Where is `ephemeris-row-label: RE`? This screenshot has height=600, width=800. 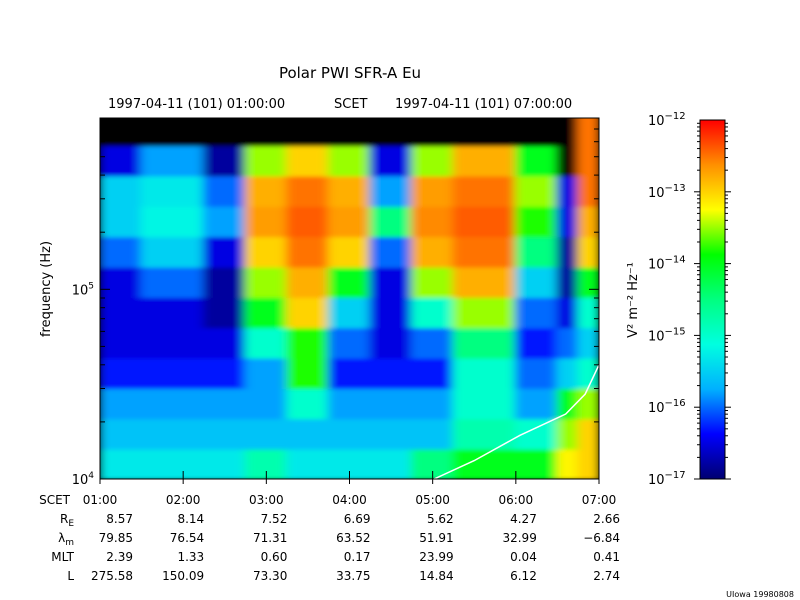
ephemeris-row-label: RE is located at coordinates (67, 520).